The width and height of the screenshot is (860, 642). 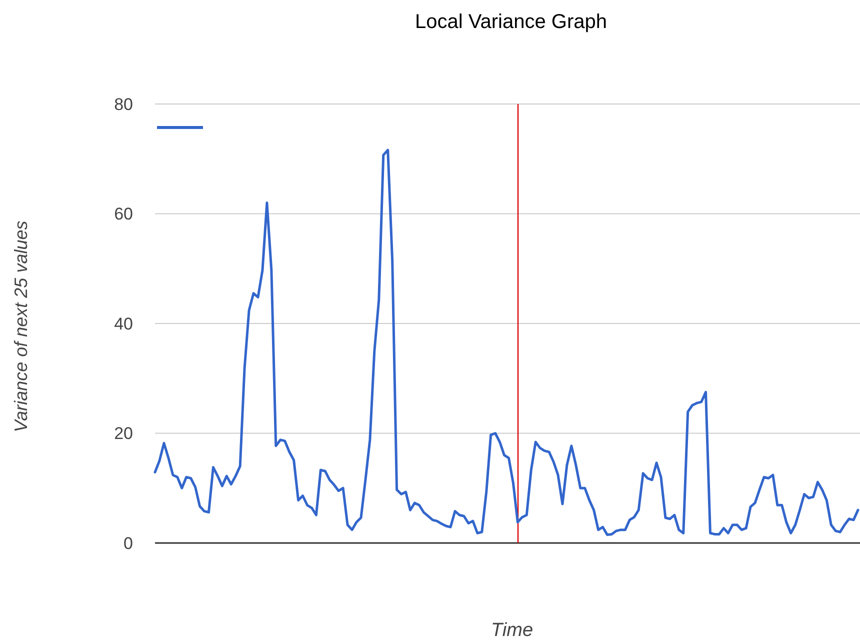 I want to click on y-tick-label: 40, so click(x=123, y=324).